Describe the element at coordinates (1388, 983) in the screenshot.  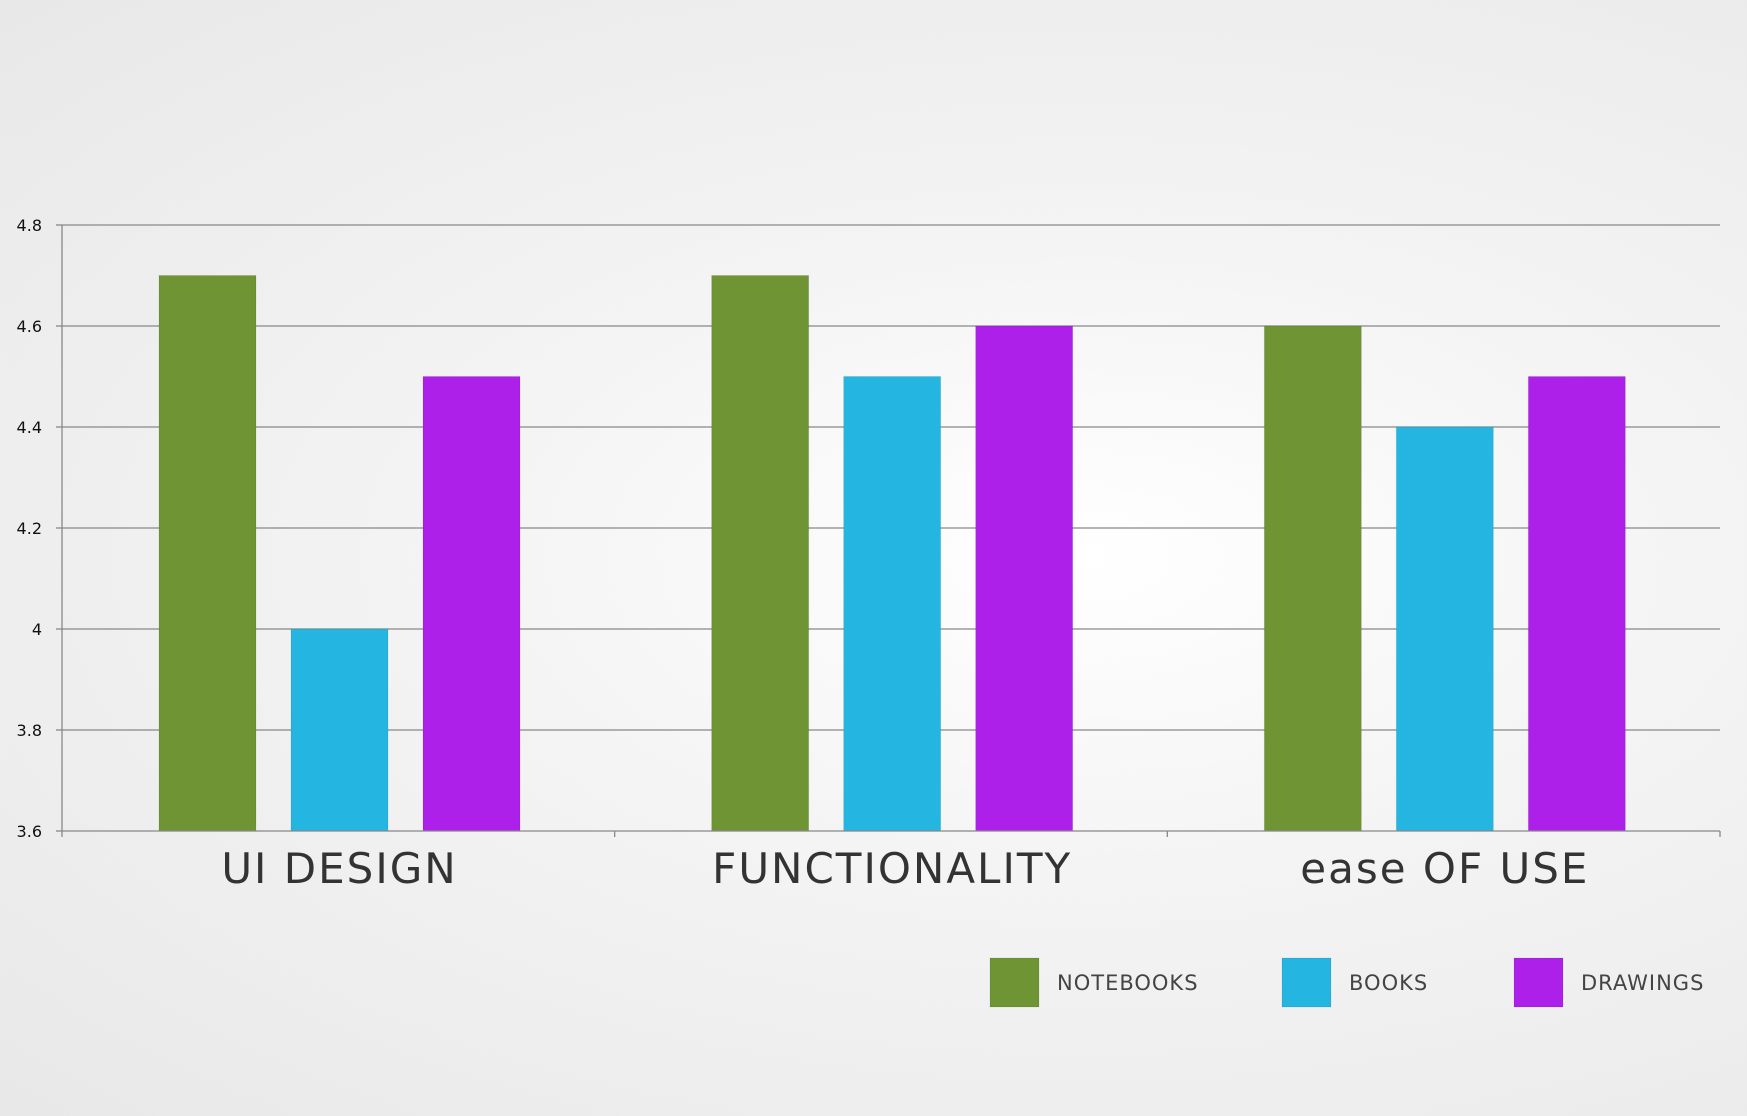
I see `legend-label-books: BOOKS` at that location.